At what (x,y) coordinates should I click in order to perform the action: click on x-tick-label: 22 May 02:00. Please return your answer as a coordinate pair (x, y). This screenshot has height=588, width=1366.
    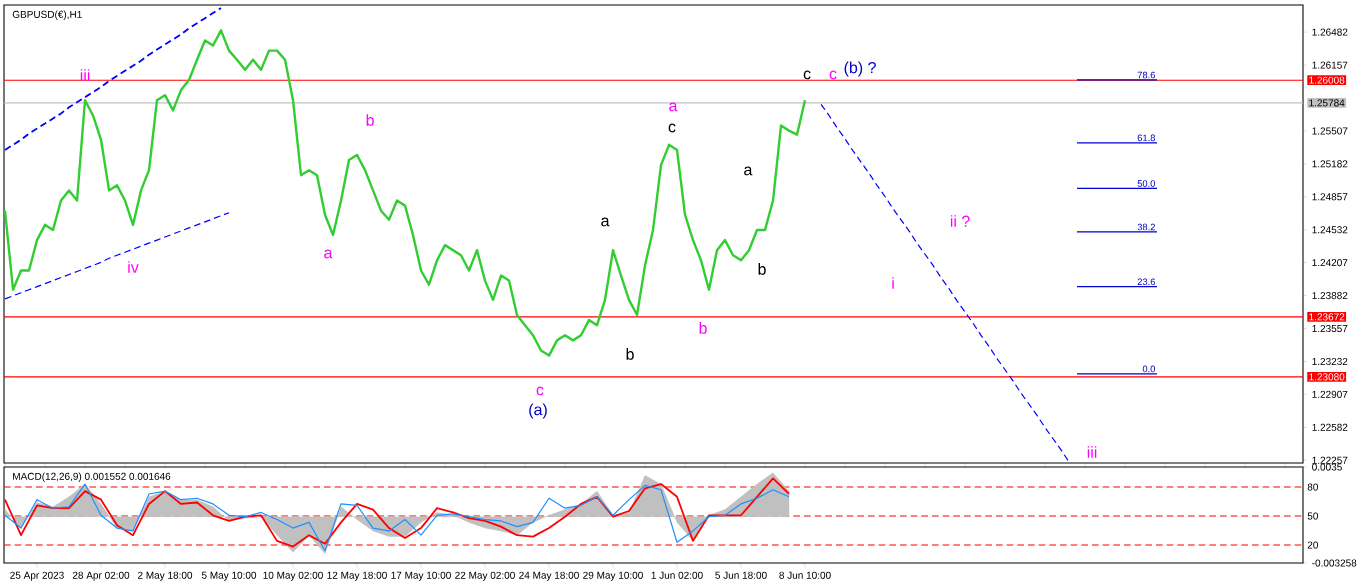
    Looking at the image, I should click on (485, 576).